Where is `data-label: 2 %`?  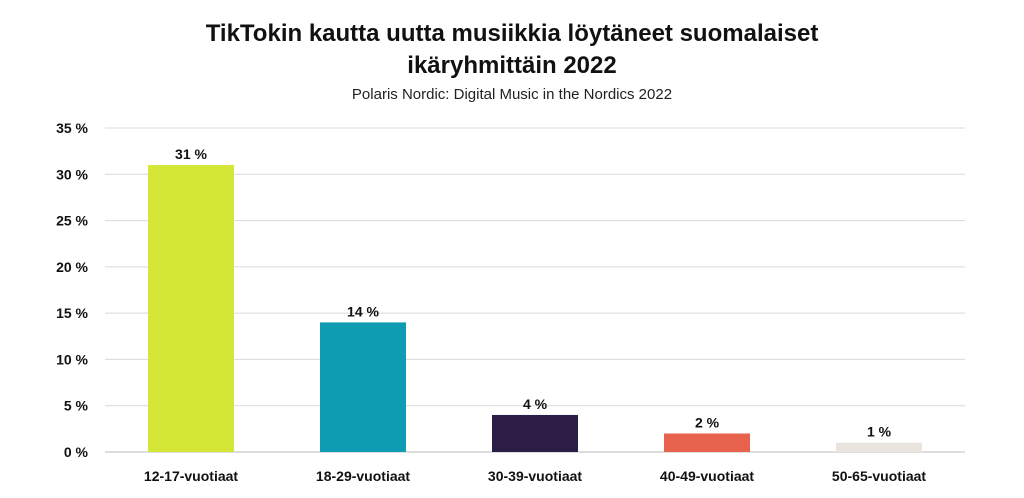
data-label: 2 % is located at coordinates (707, 422).